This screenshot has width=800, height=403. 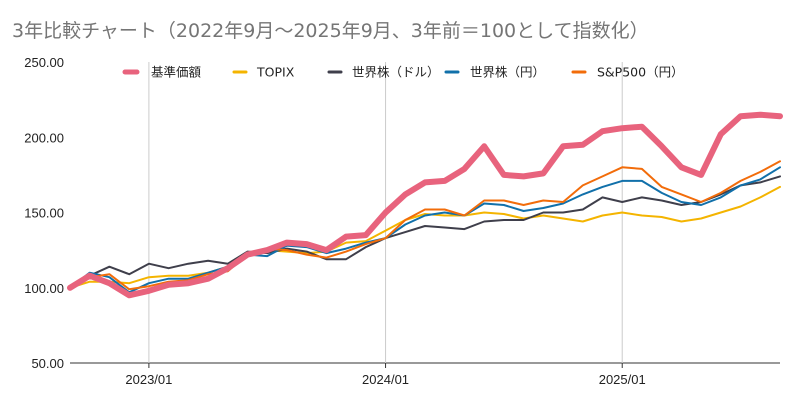 I want to click on y-tick-label: 150.00, so click(x=44, y=213).